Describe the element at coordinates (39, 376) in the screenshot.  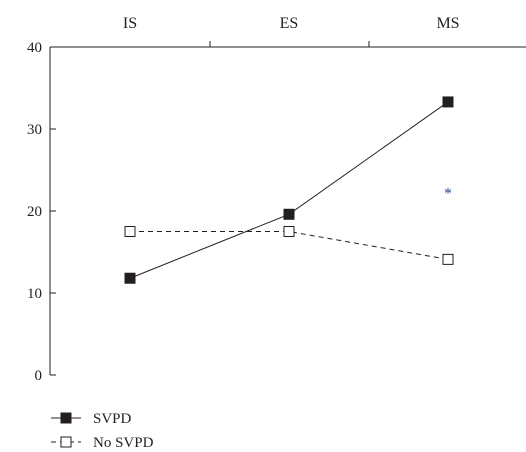
I see `y-tick-label: 0` at that location.